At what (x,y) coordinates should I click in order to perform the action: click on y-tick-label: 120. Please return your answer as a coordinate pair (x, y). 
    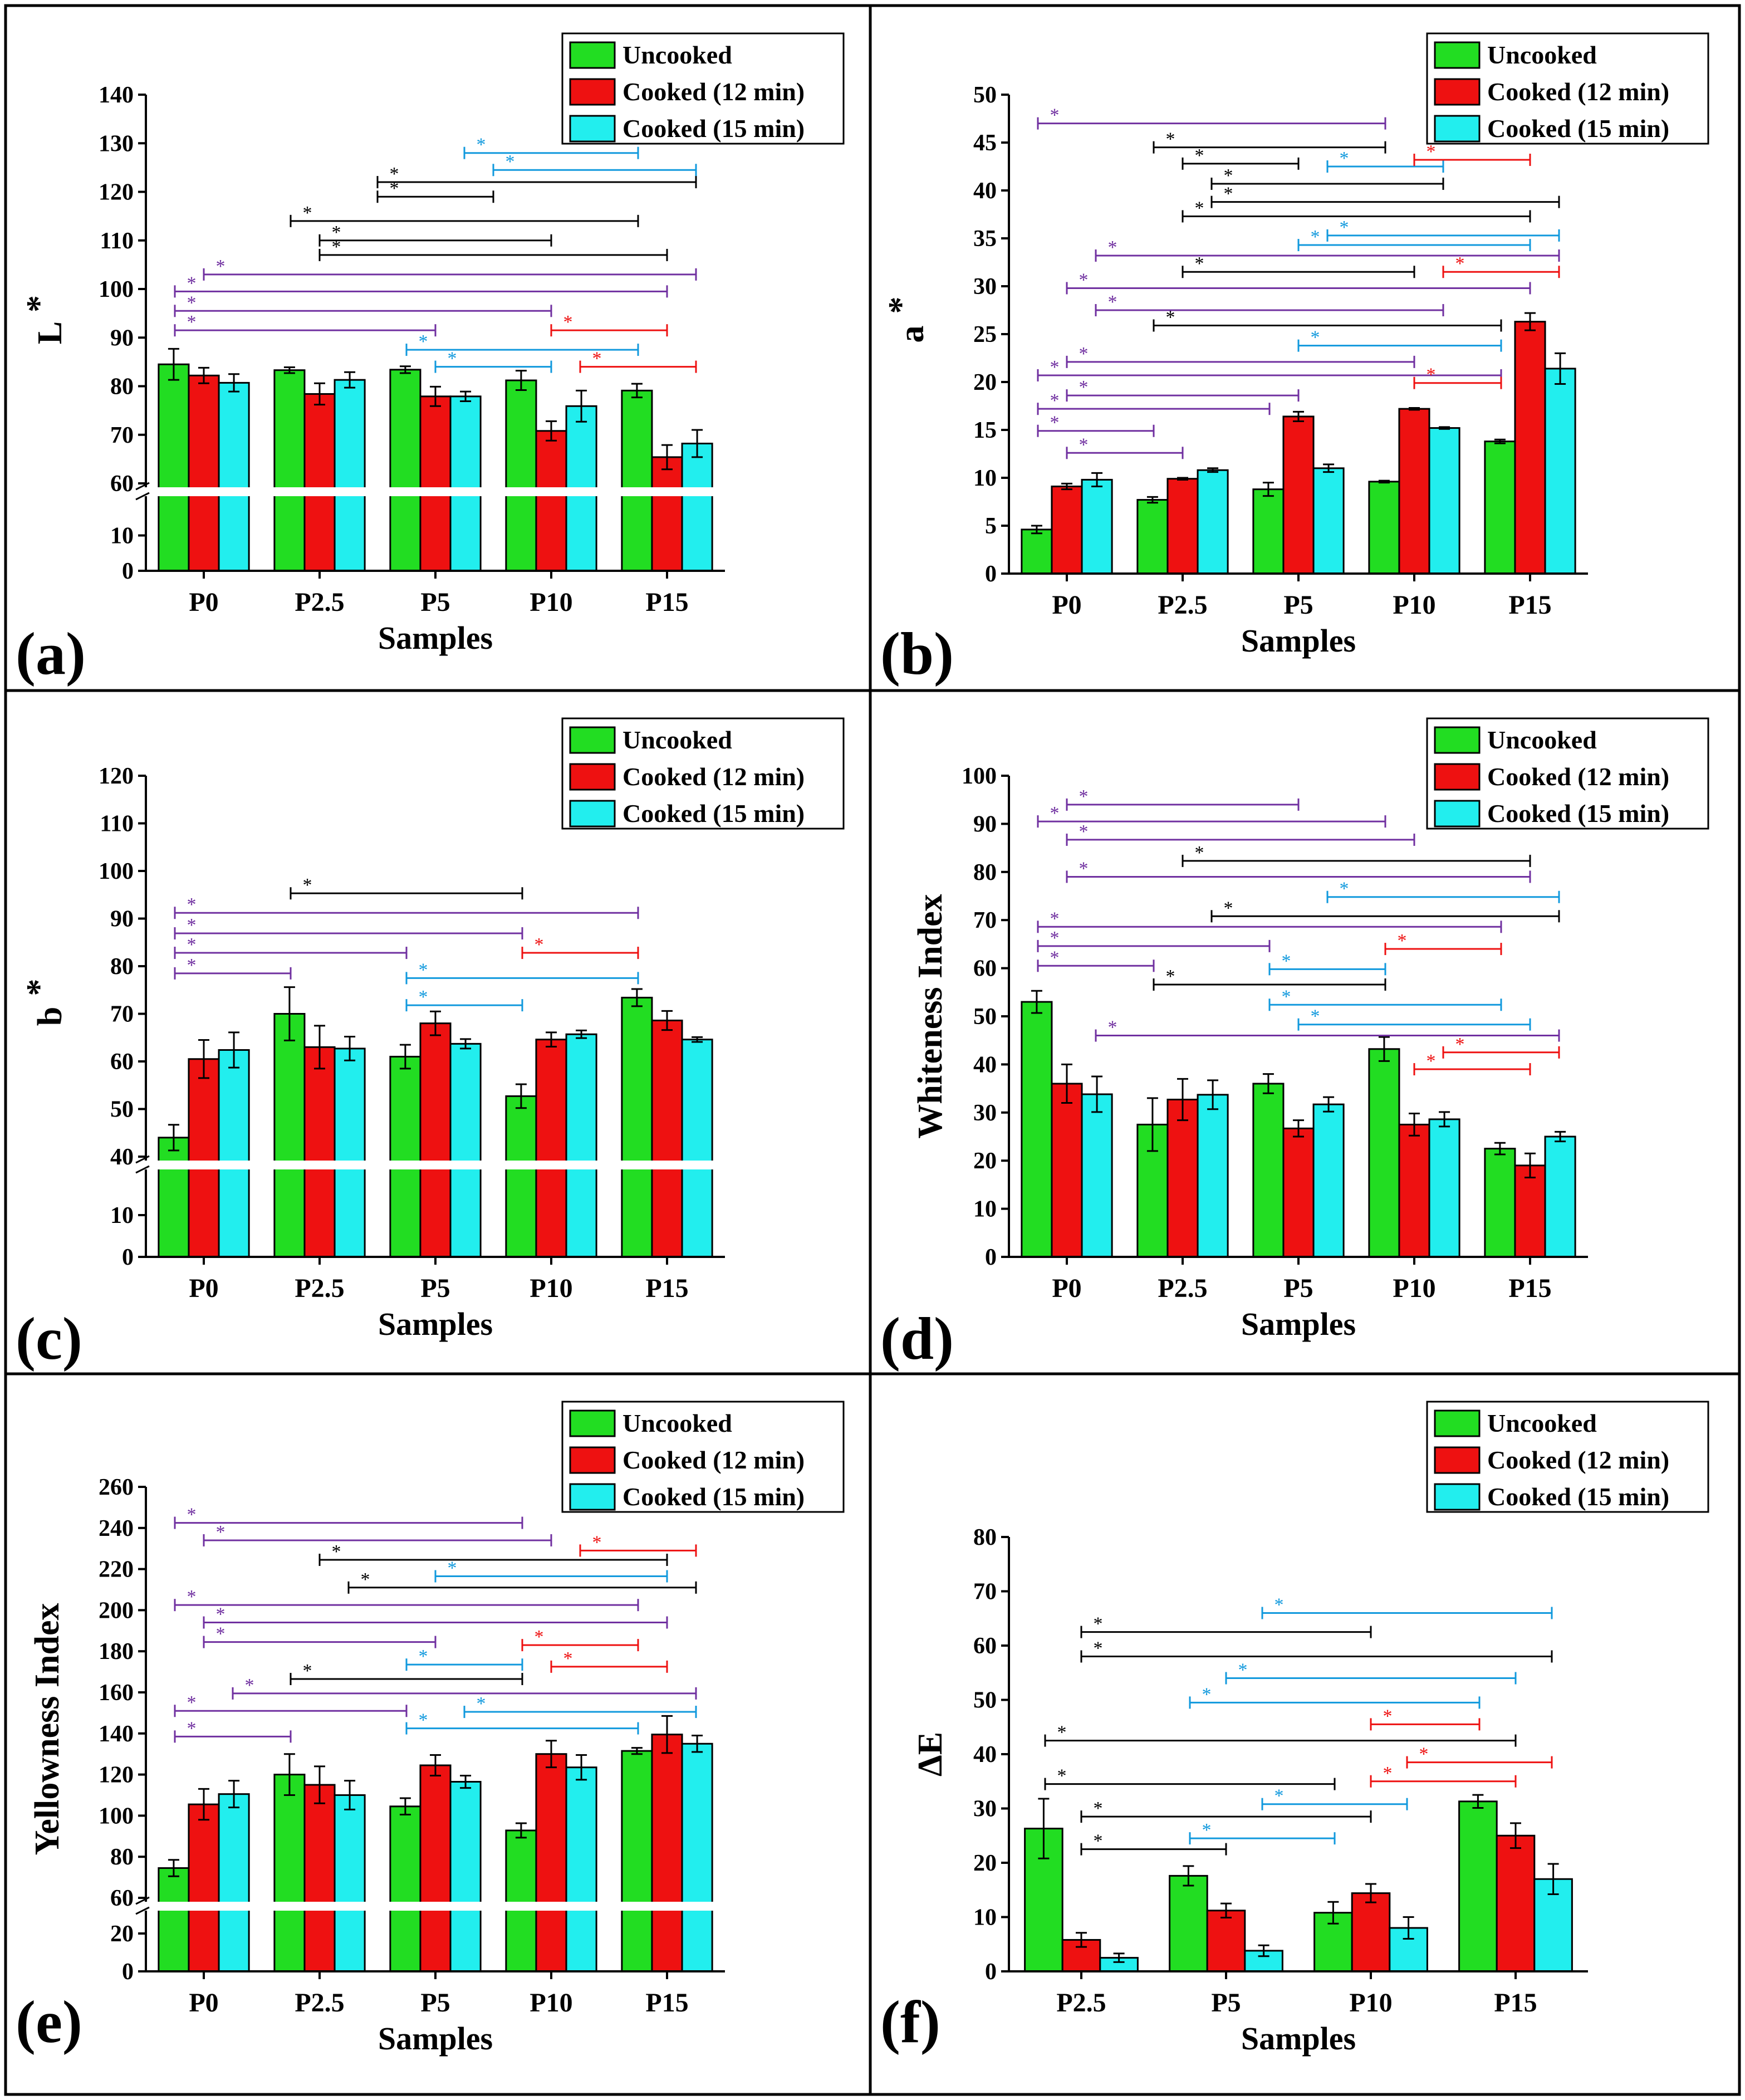
    Looking at the image, I should click on (116, 1775).